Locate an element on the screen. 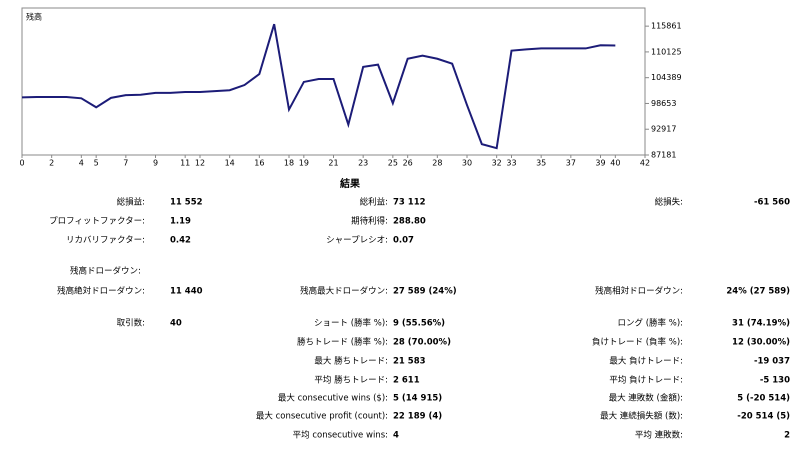 The height and width of the screenshot is (455, 800). x-tick-label: 21 is located at coordinates (333, 163).